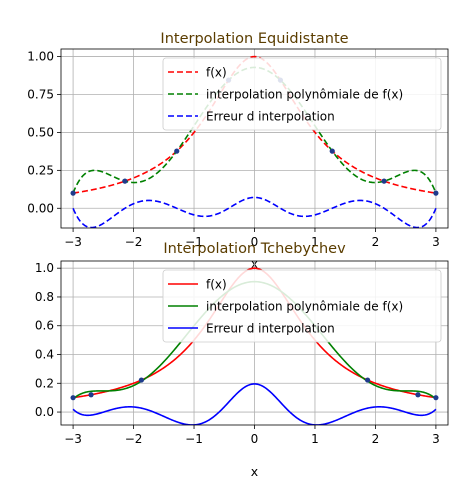 The image size is (476, 488). I want to click on y-tick-label: 0.8, so click(44, 297).